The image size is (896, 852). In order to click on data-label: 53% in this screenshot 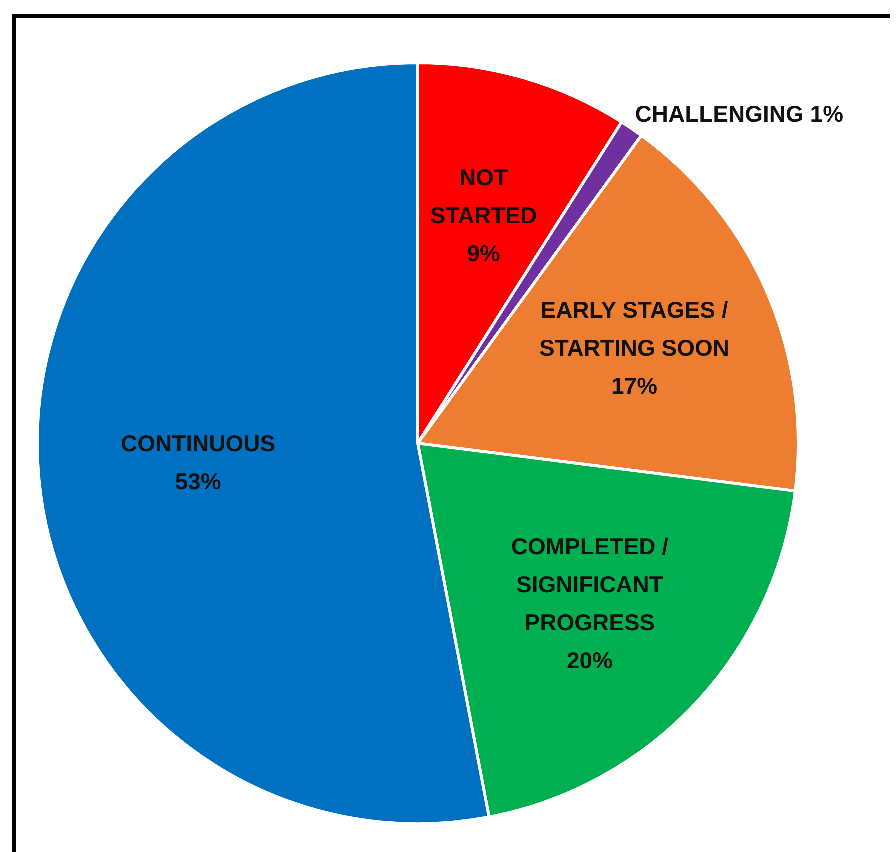, I will do `click(198, 481)`.